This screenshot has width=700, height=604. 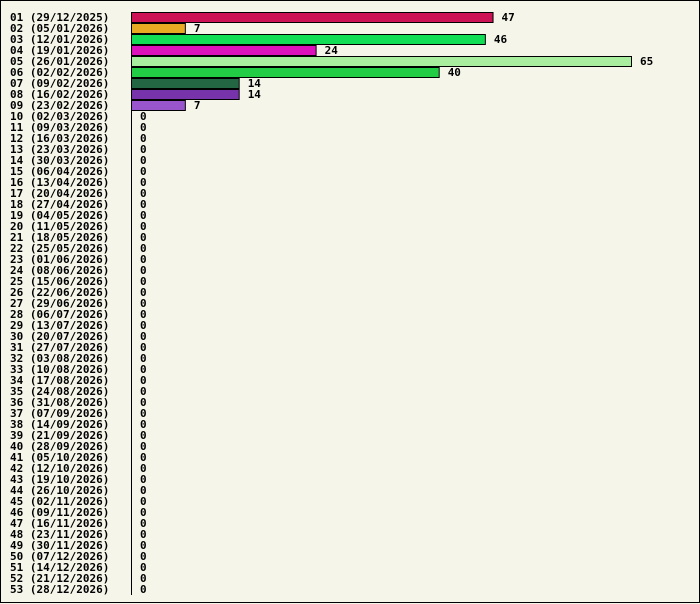 What do you see at coordinates (59, 270) in the screenshot?
I see `category-label: 24 (08/06/2026)` at bounding box center [59, 270].